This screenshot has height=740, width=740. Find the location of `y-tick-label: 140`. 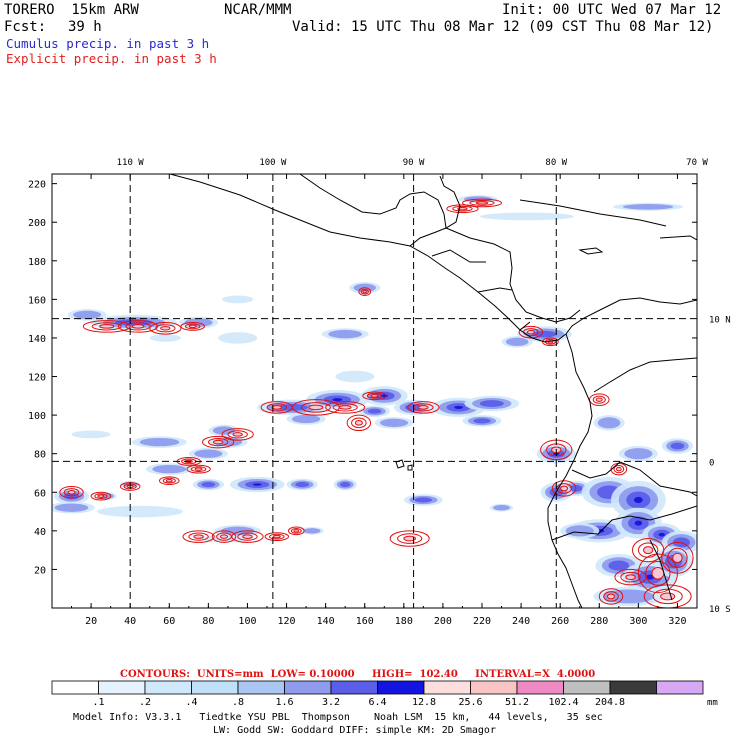

y-tick-label: 140 is located at coordinates (37, 339).